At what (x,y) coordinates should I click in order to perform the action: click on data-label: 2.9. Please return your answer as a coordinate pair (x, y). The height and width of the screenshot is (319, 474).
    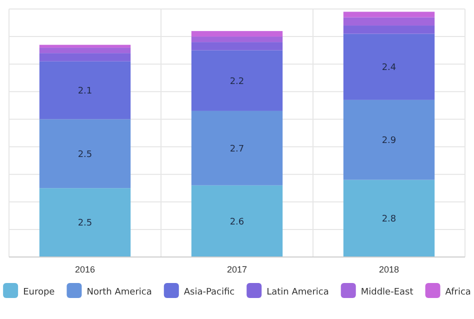
    Looking at the image, I should click on (389, 141).